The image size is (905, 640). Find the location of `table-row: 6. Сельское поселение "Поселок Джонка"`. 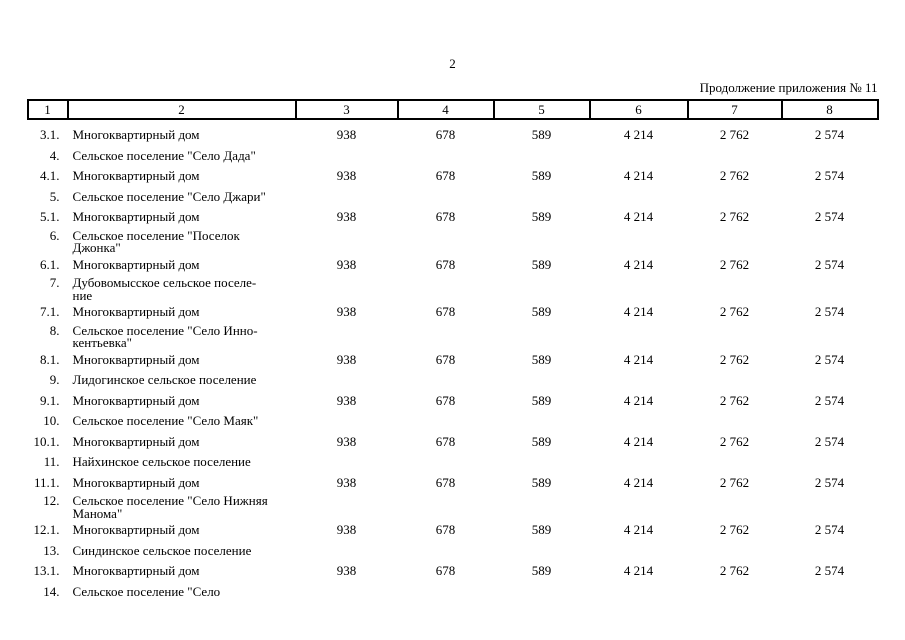

table-row: 6. Сельское поселение "Поселок Джонка" is located at coordinates (453, 241).